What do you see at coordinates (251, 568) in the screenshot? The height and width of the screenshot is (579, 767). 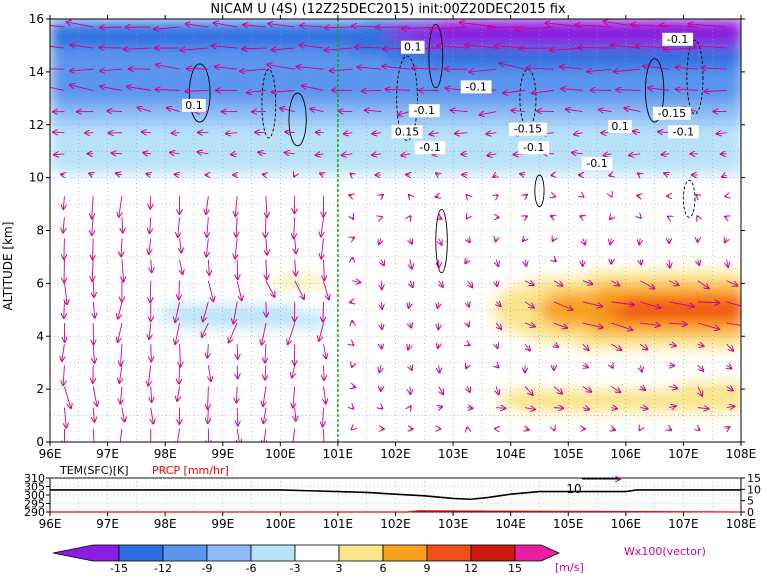 I see `colorbar-label: -6` at bounding box center [251, 568].